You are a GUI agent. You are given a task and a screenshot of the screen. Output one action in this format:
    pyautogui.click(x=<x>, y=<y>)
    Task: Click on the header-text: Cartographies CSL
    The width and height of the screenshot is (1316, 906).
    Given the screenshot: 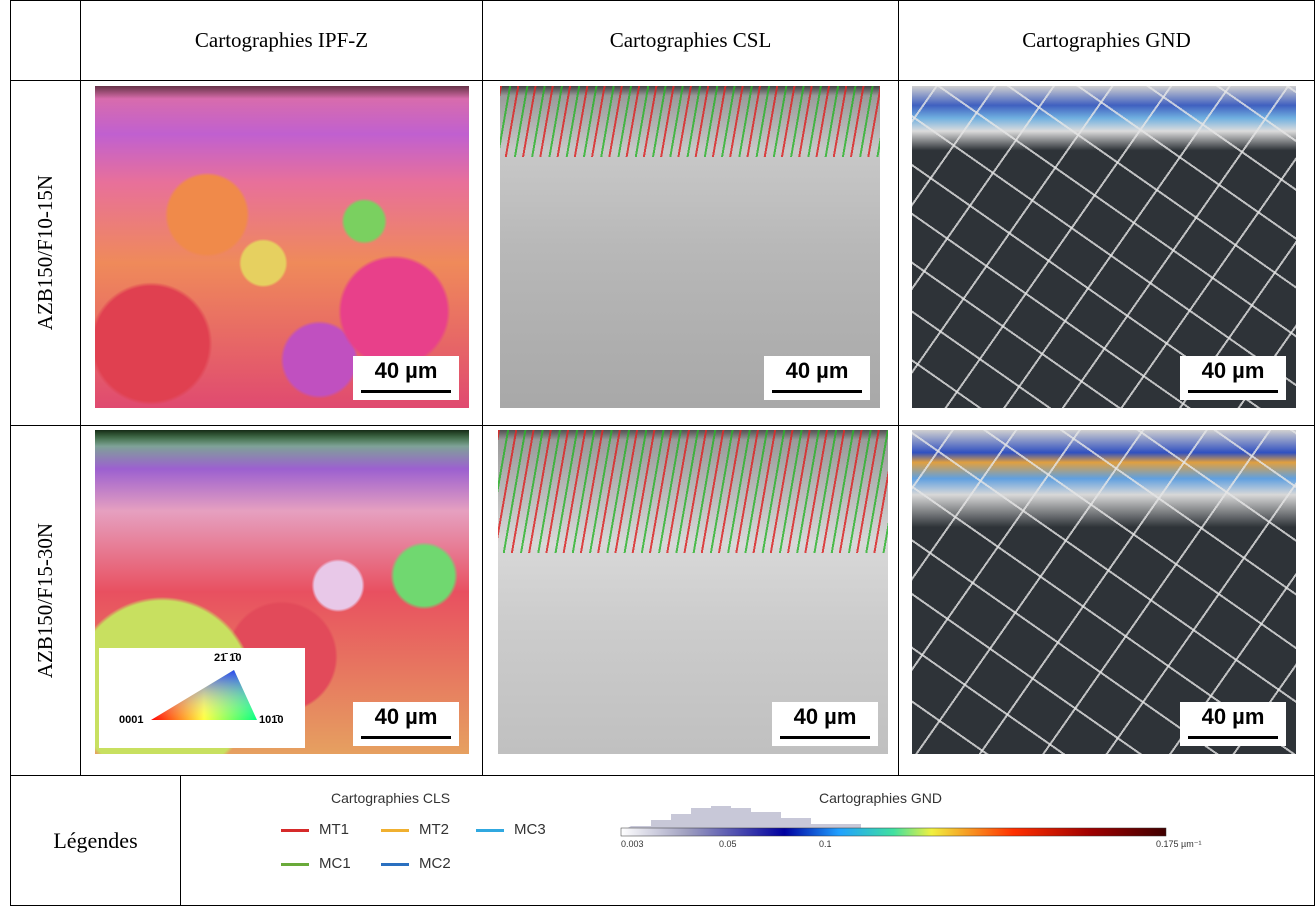 What is the action you would take?
    pyautogui.click(x=690, y=40)
    